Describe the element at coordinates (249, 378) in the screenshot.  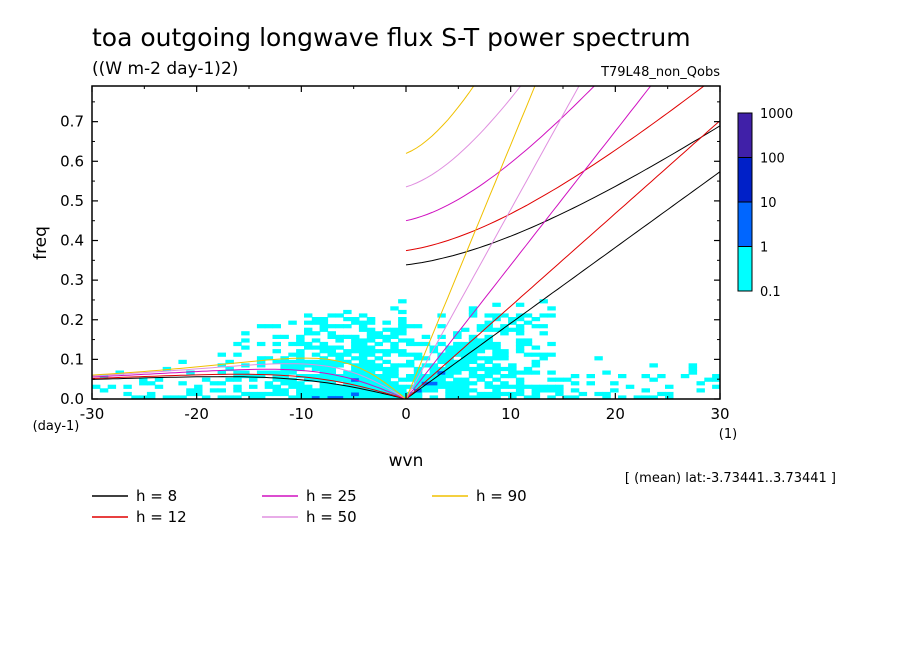
I see `rossby-curve` at that location.